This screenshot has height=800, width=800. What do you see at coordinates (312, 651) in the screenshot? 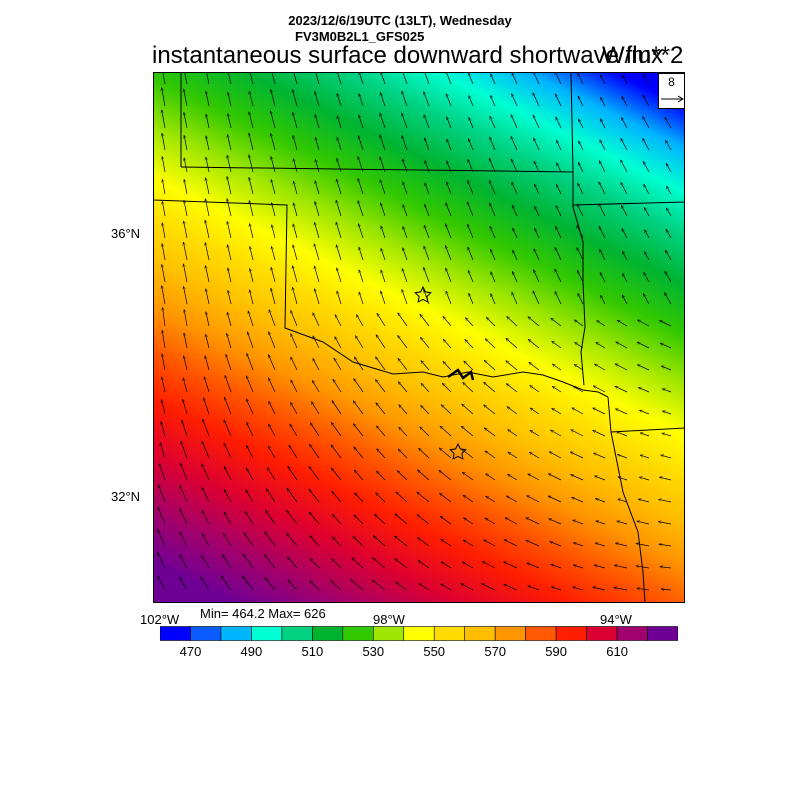
I see `colorbar-label: 510` at bounding box center [312, 651].